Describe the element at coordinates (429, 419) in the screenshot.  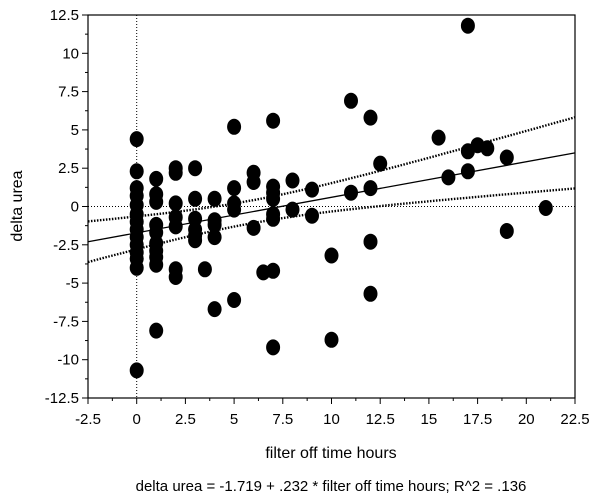
I see `x-tick-label: 15` at that location.